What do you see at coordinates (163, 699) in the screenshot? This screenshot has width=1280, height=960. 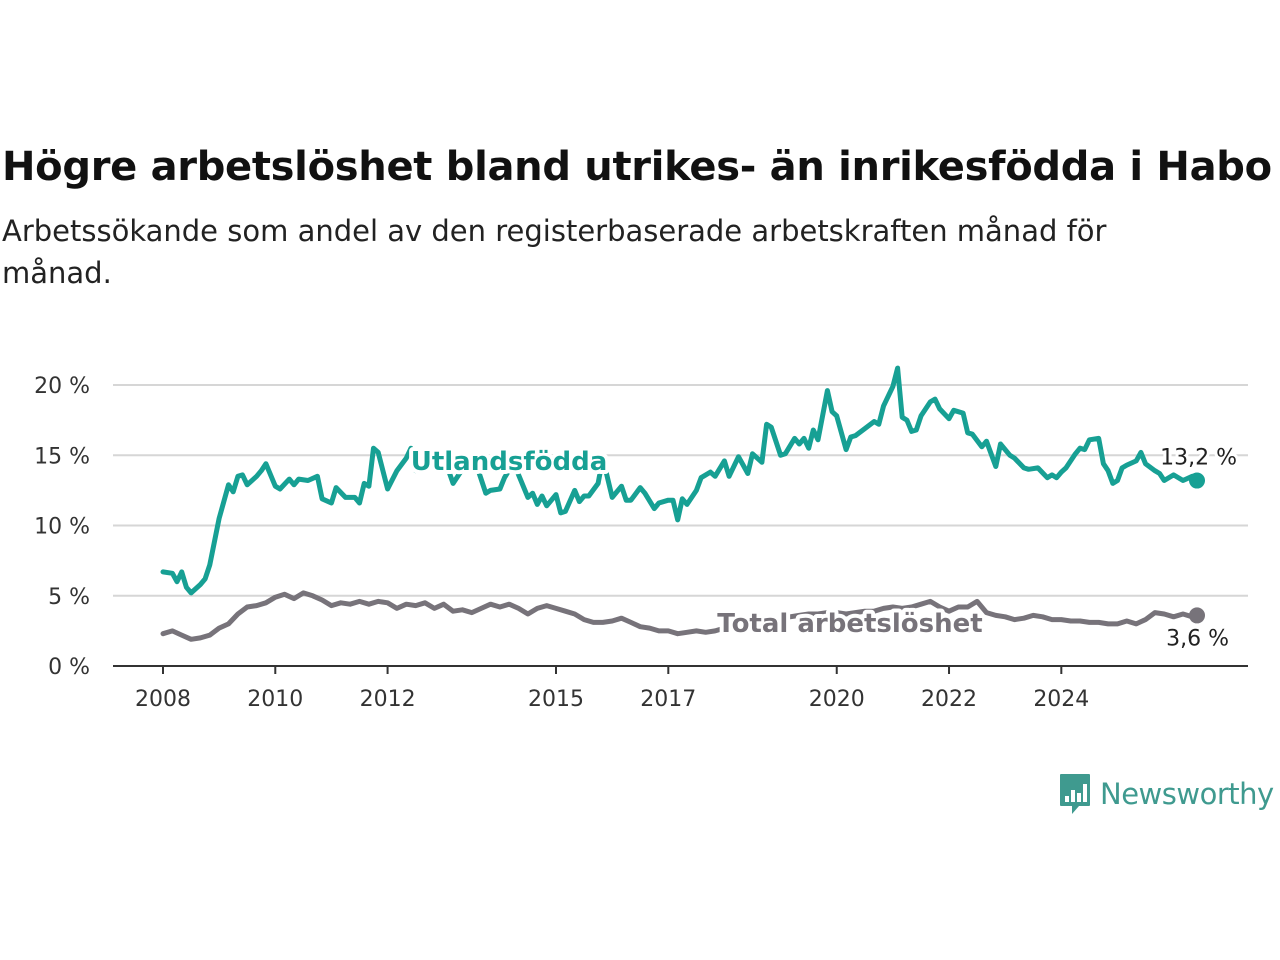 I see `x-tick-label: 2008` at bounding box center [163, 699].